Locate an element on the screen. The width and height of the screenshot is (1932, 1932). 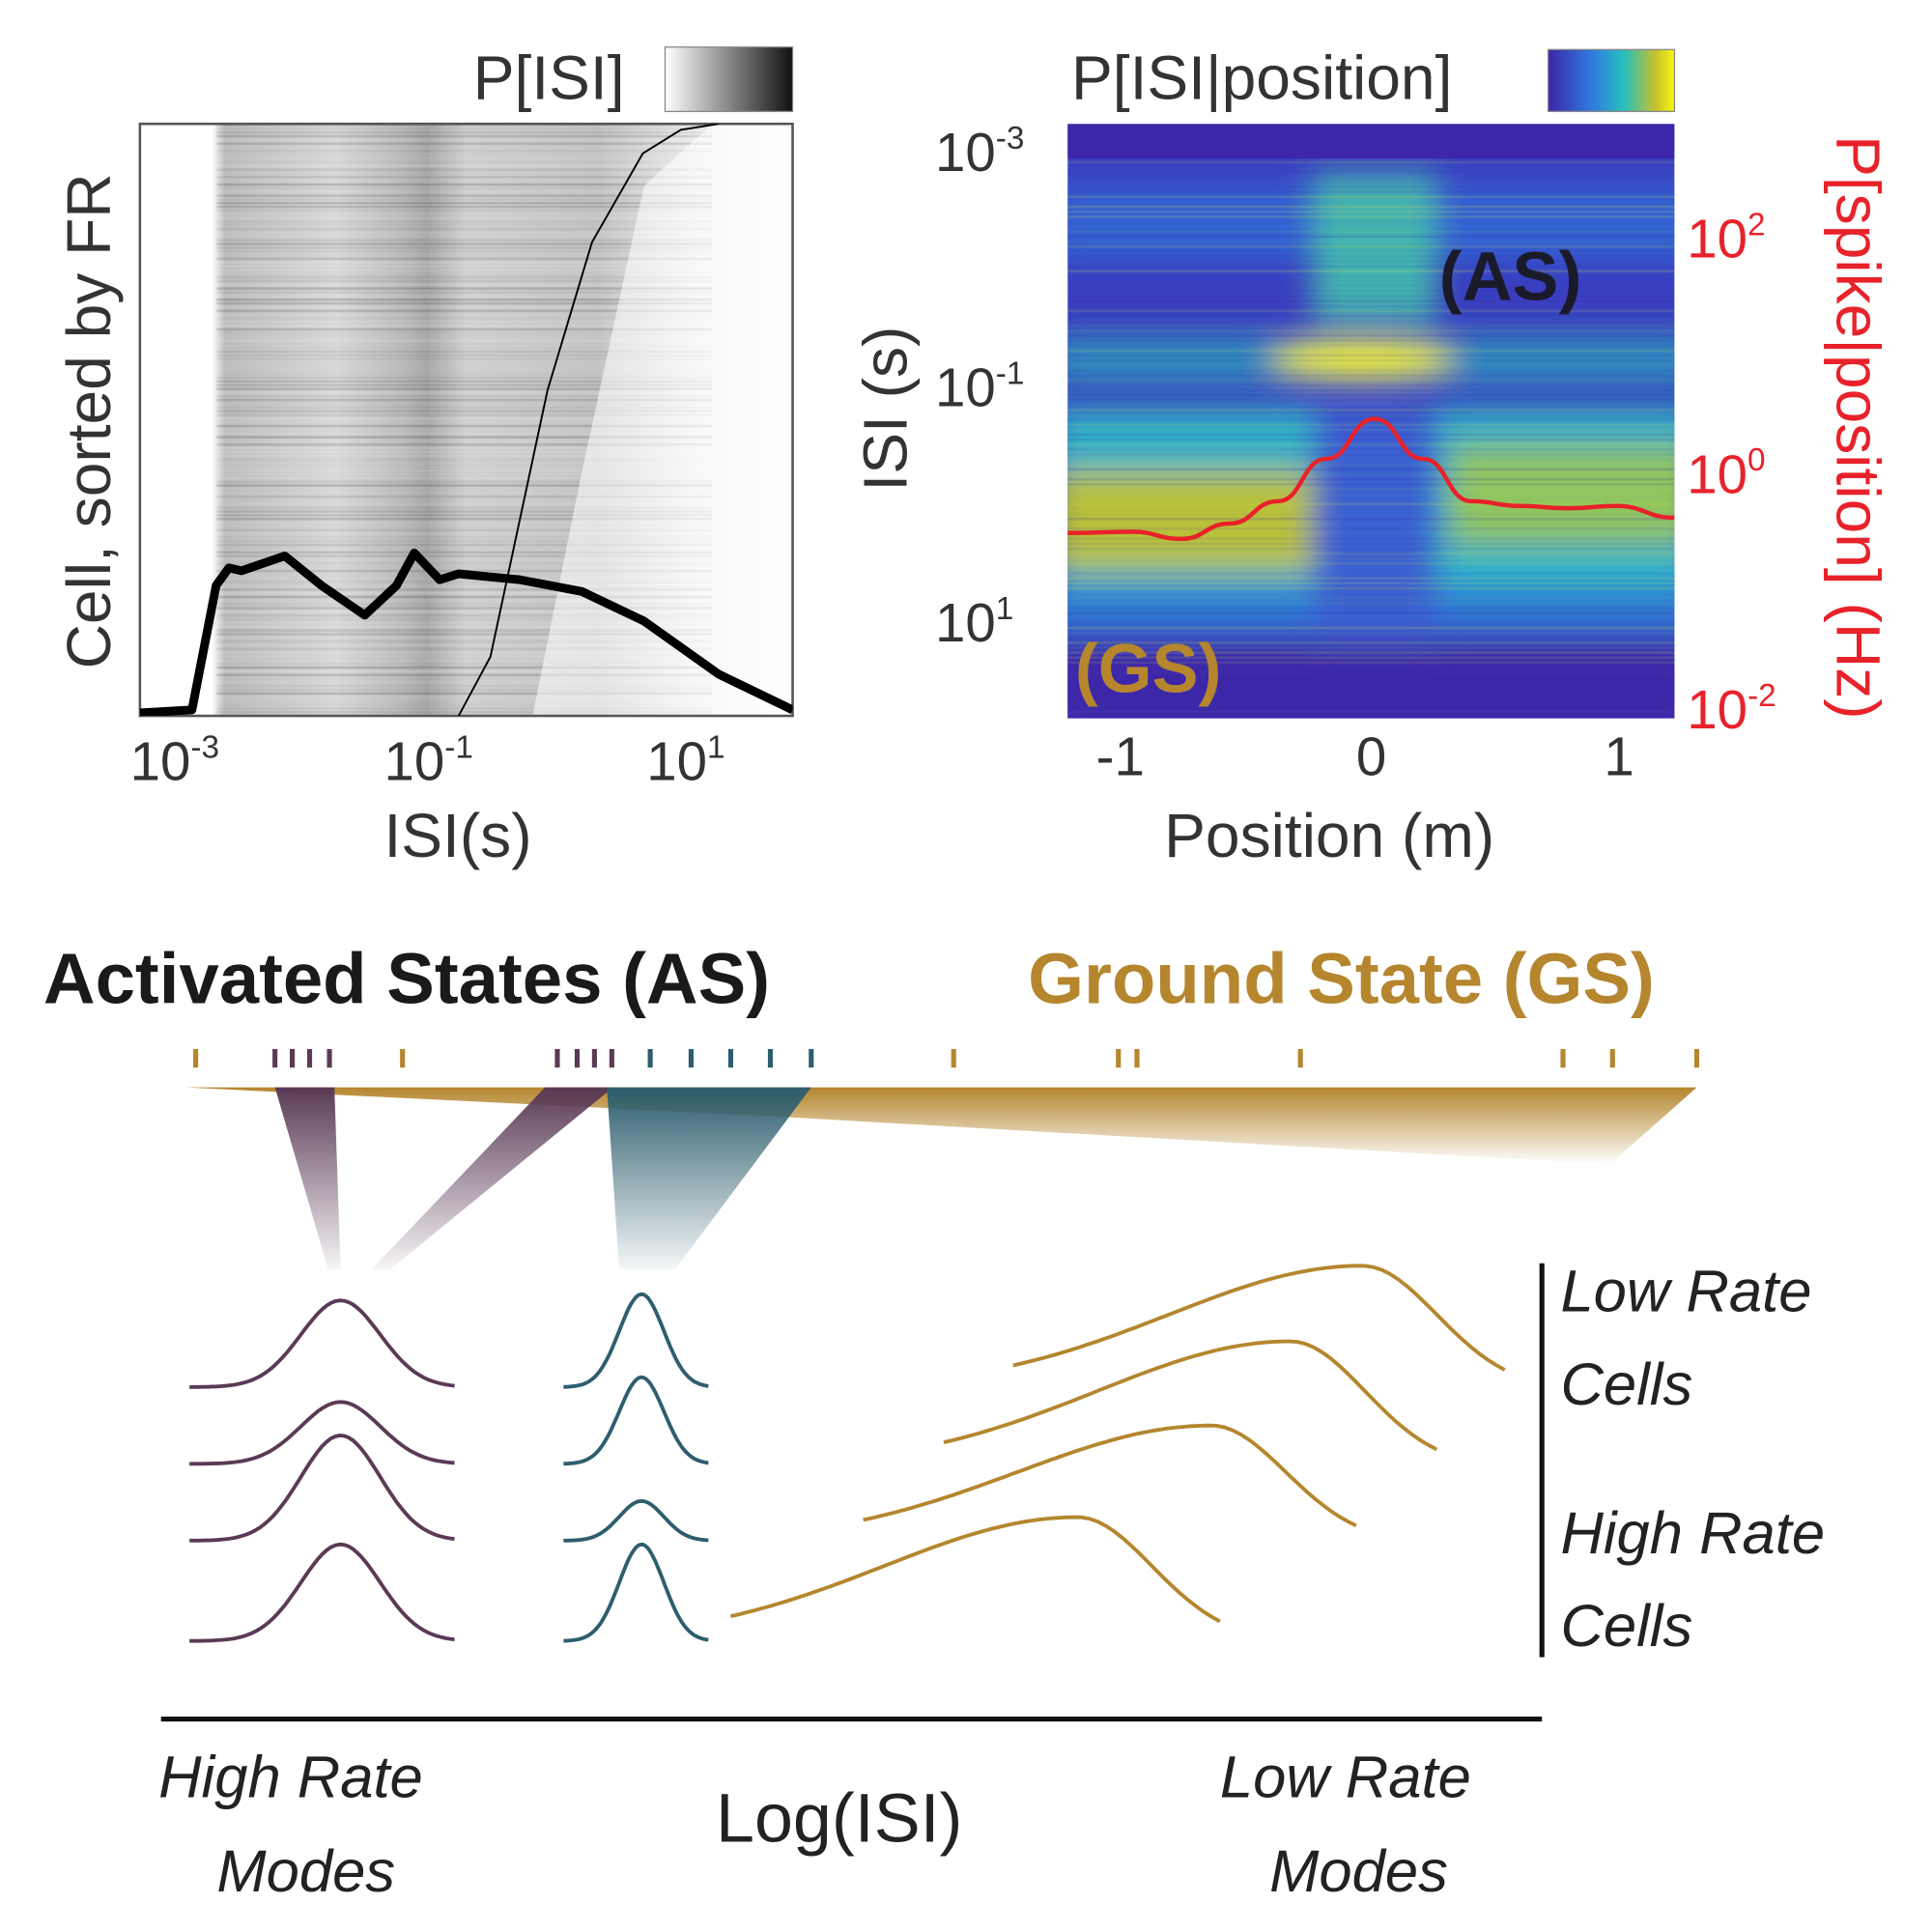
left-x-tick: 10⁻³ is located at coordinates (174, 760).